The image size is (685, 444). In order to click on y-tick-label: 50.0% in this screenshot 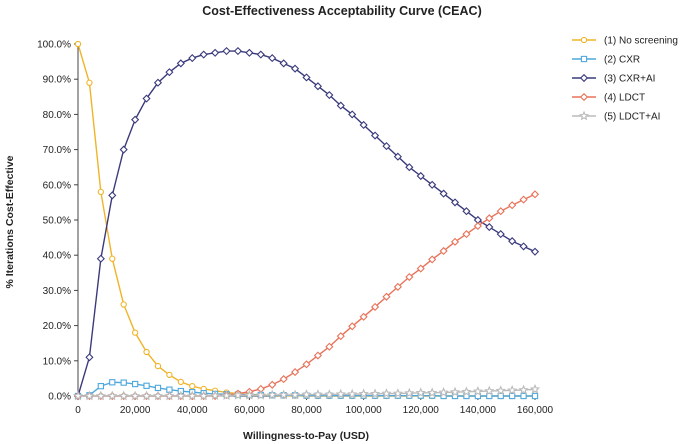, I will do `click(57, 221)`.